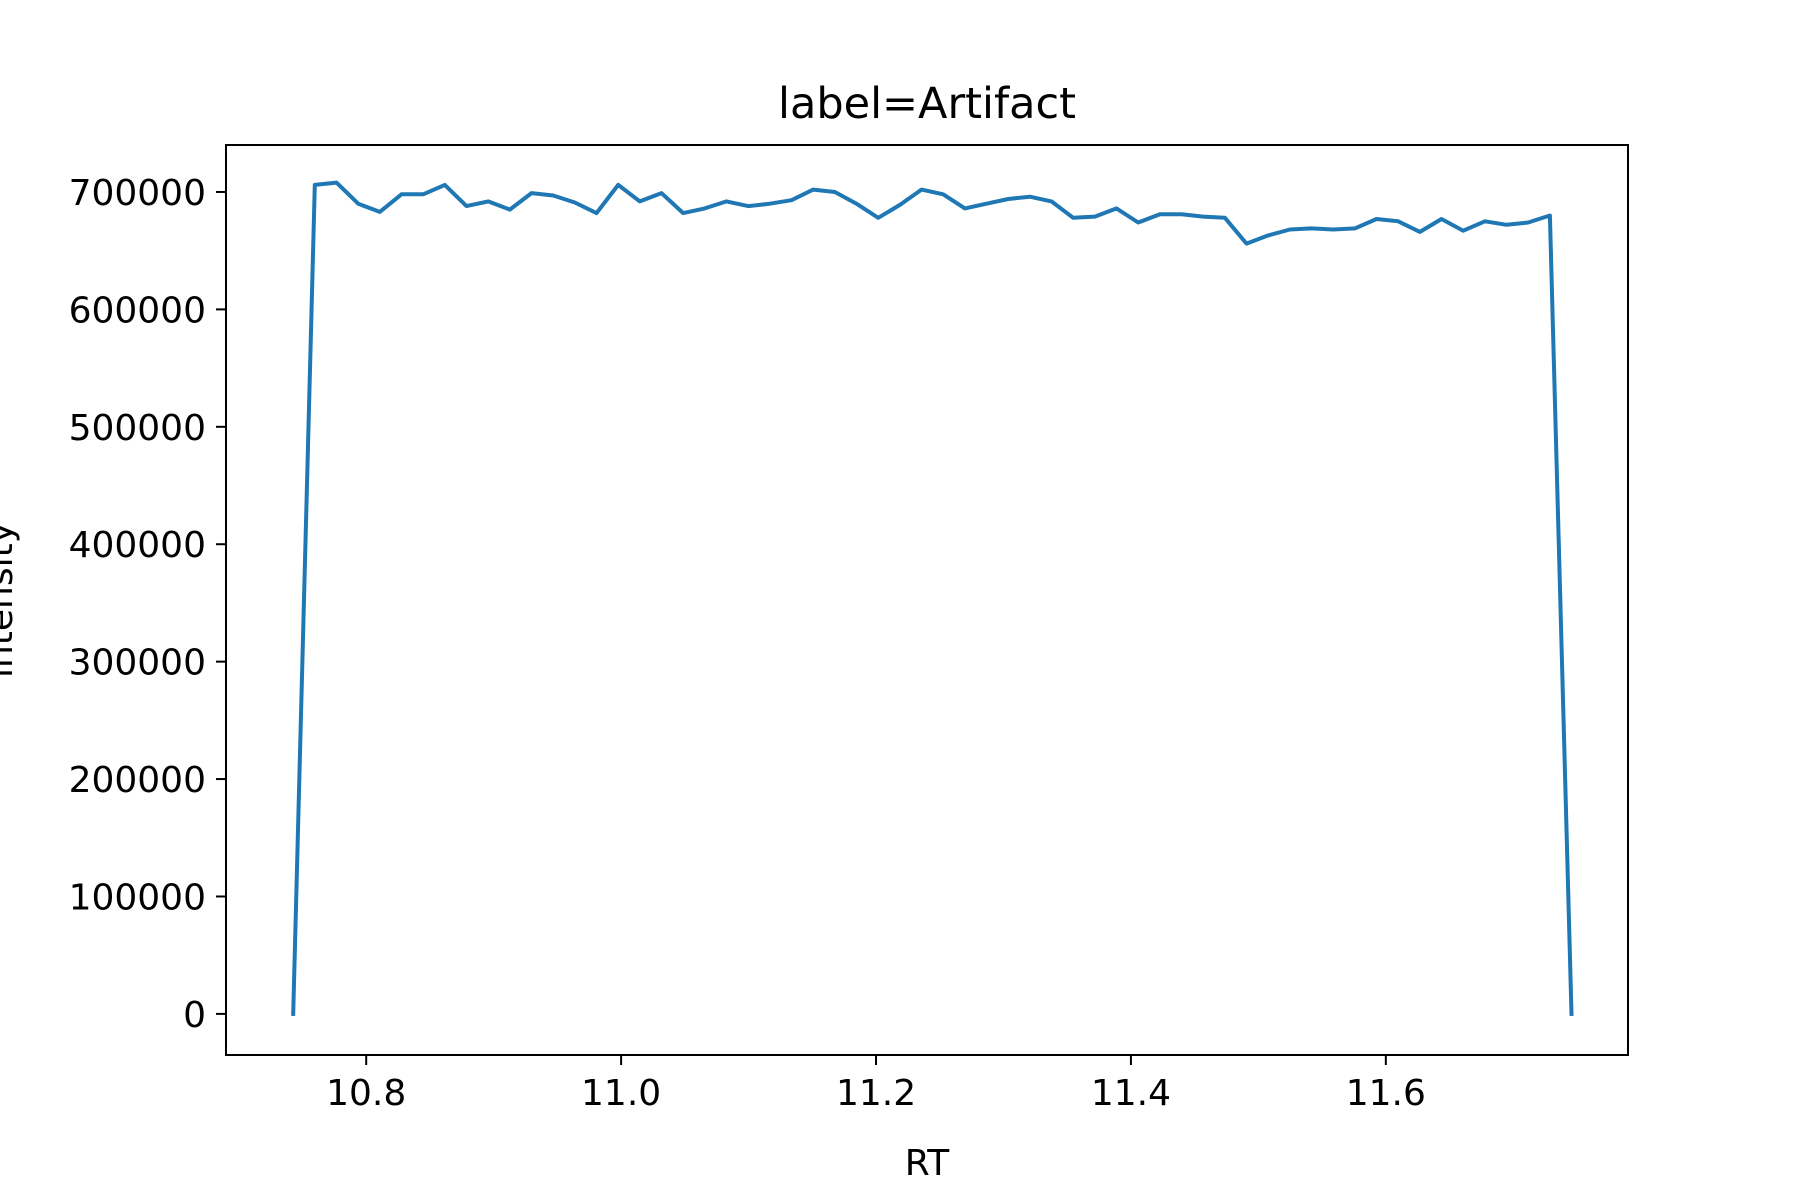  I want to click on y-tick-label: 300000, so click(137, 663).